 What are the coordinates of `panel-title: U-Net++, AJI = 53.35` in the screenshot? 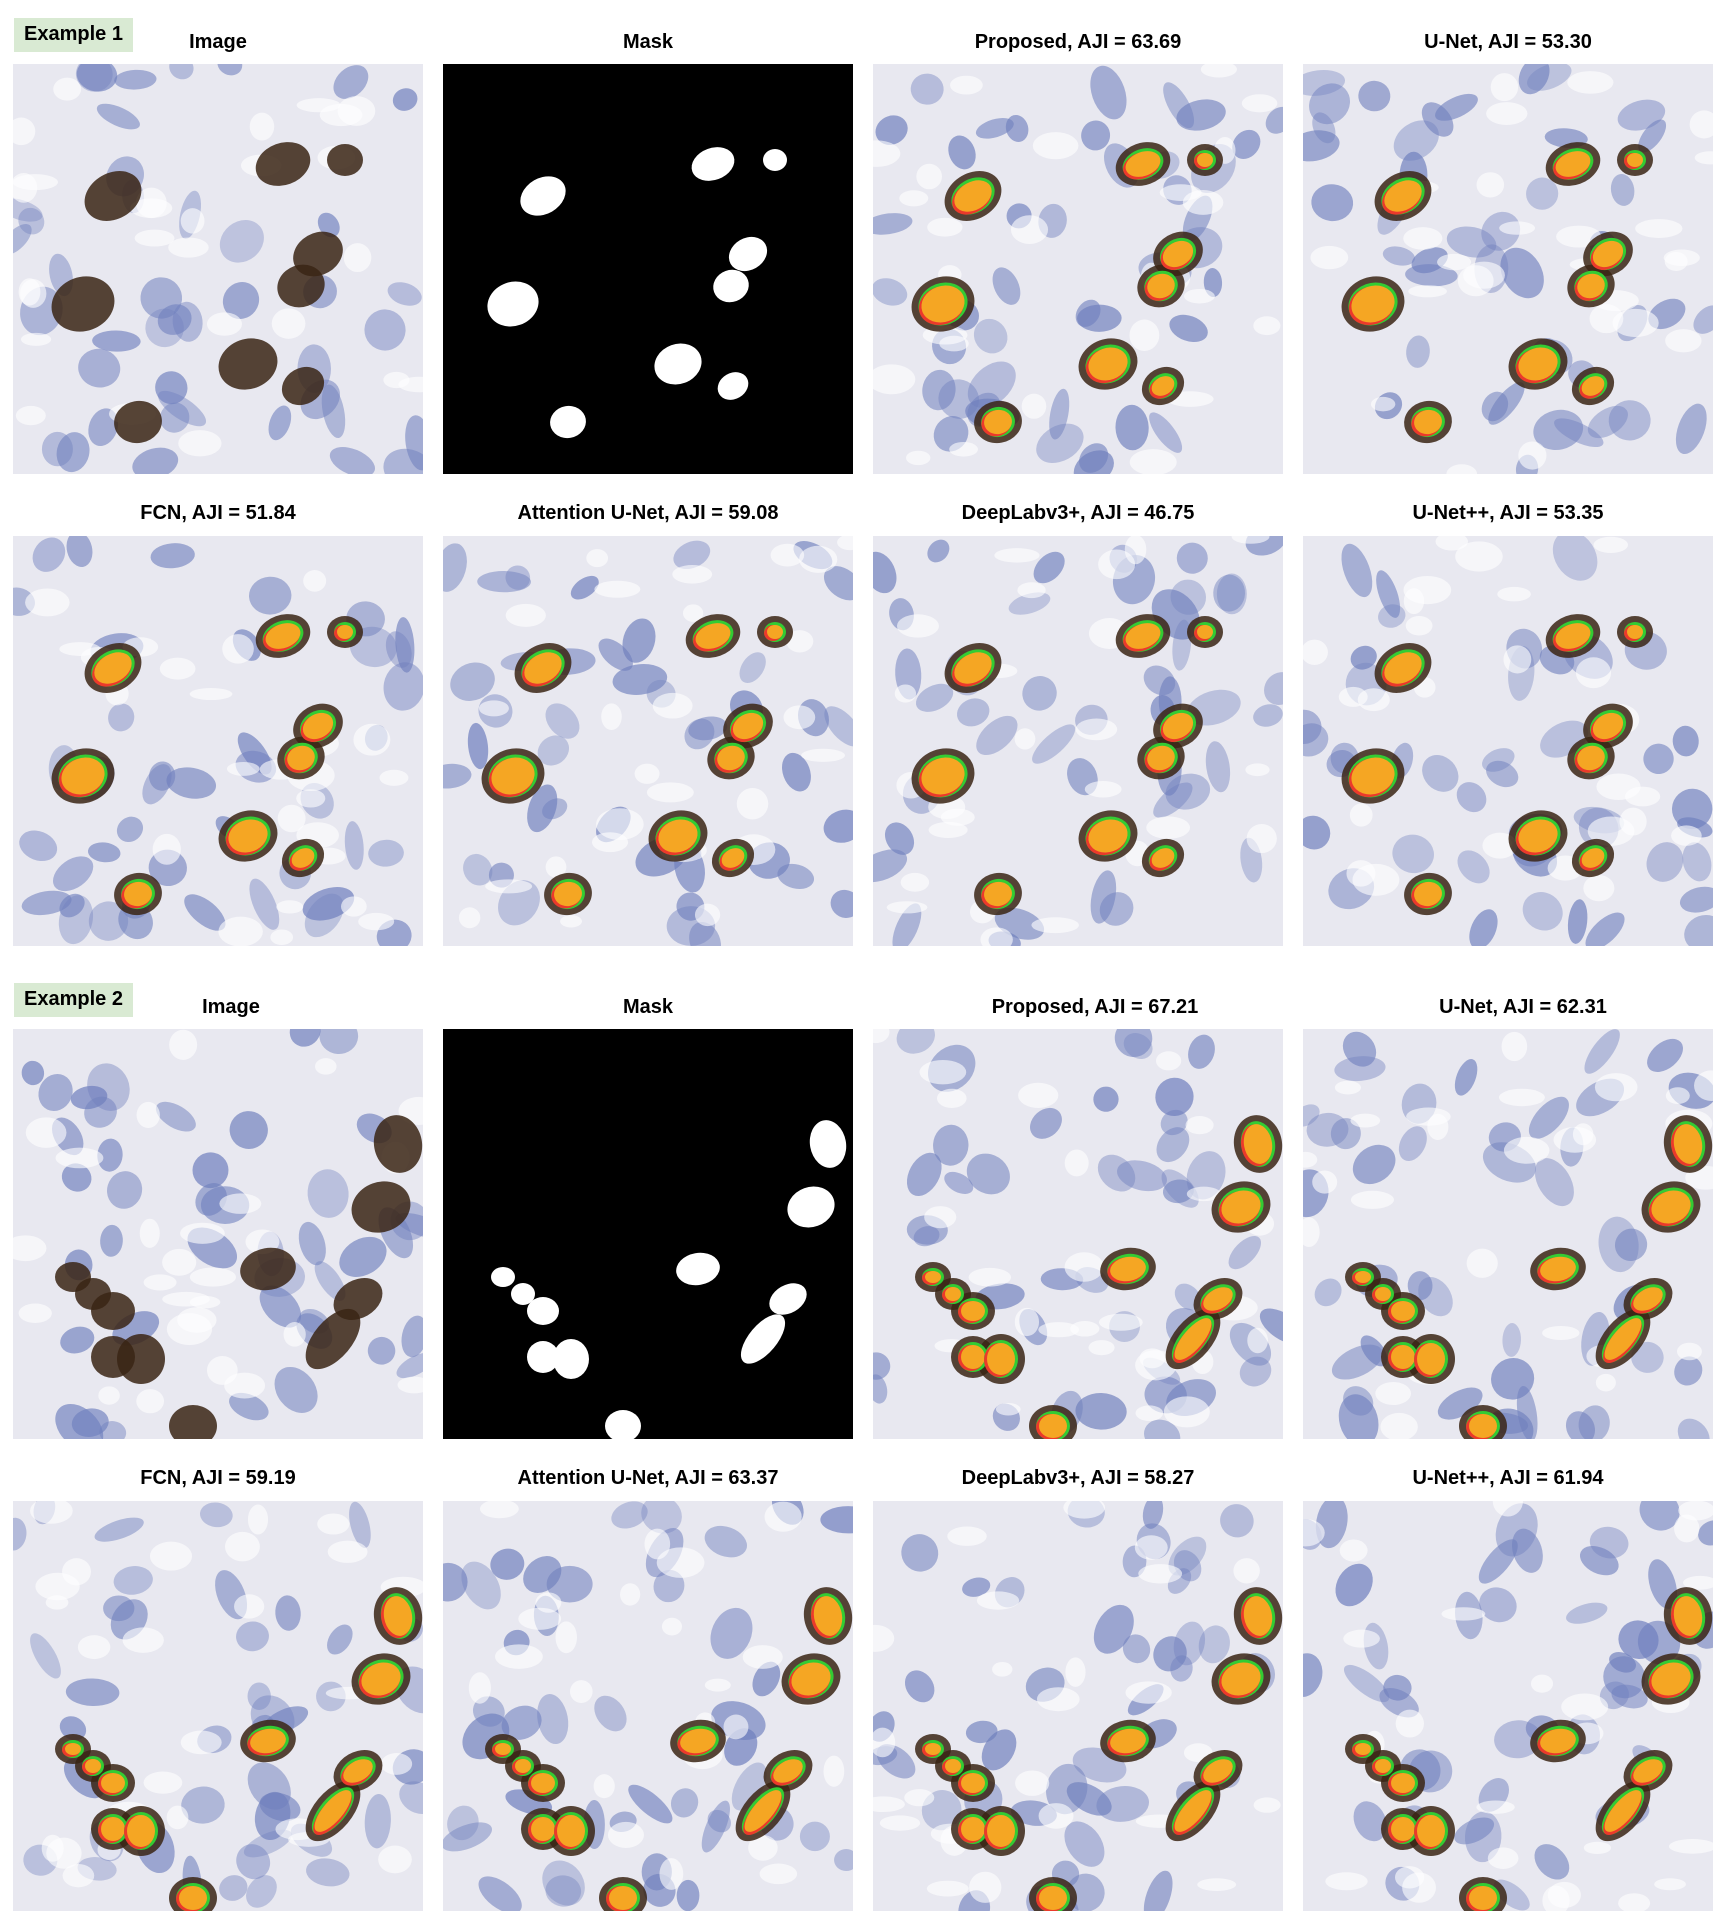 It's located at (1508, 513).